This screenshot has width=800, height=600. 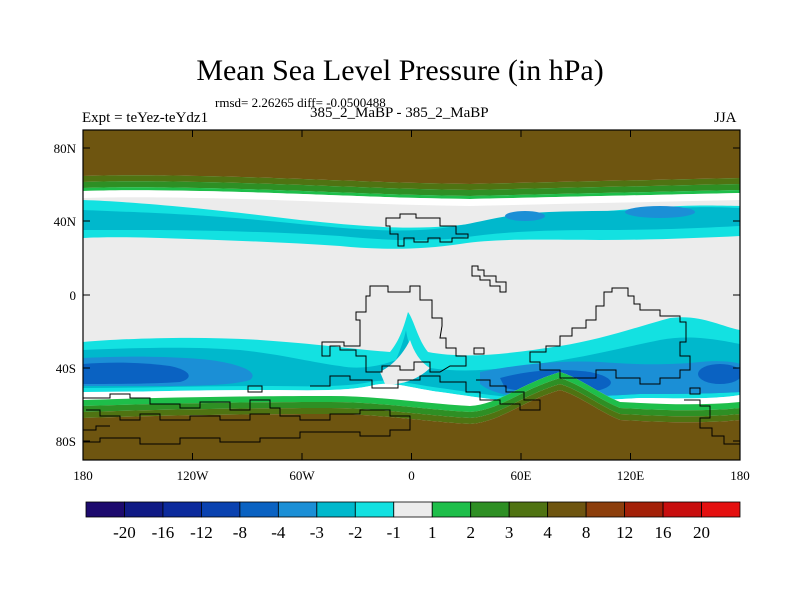 I want to click on field-north-green, so click(x=411, y=188).